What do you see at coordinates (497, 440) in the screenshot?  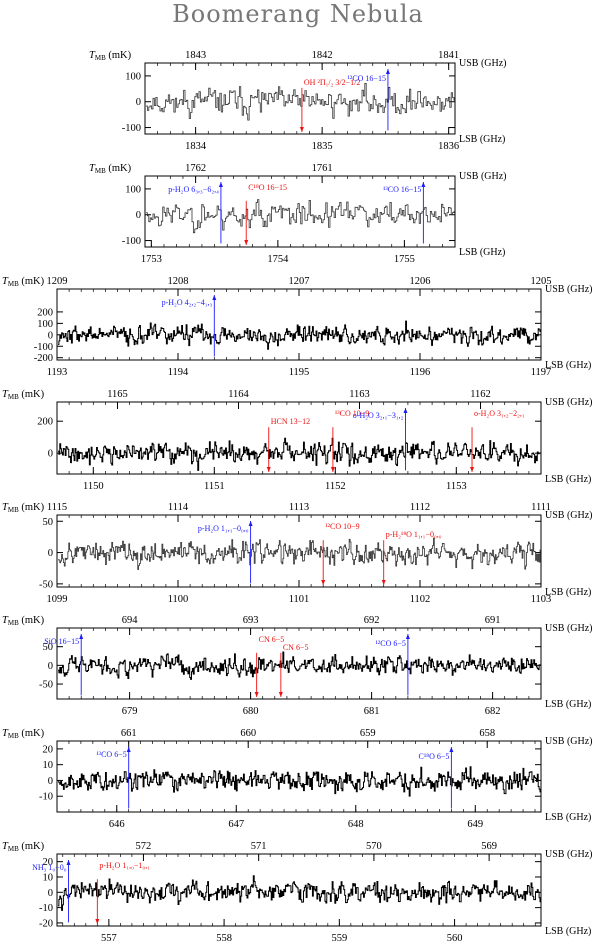 I see `line-marker: o-H₂O 3₁,₂−2₂,₁` at bounding box center [497, 440].